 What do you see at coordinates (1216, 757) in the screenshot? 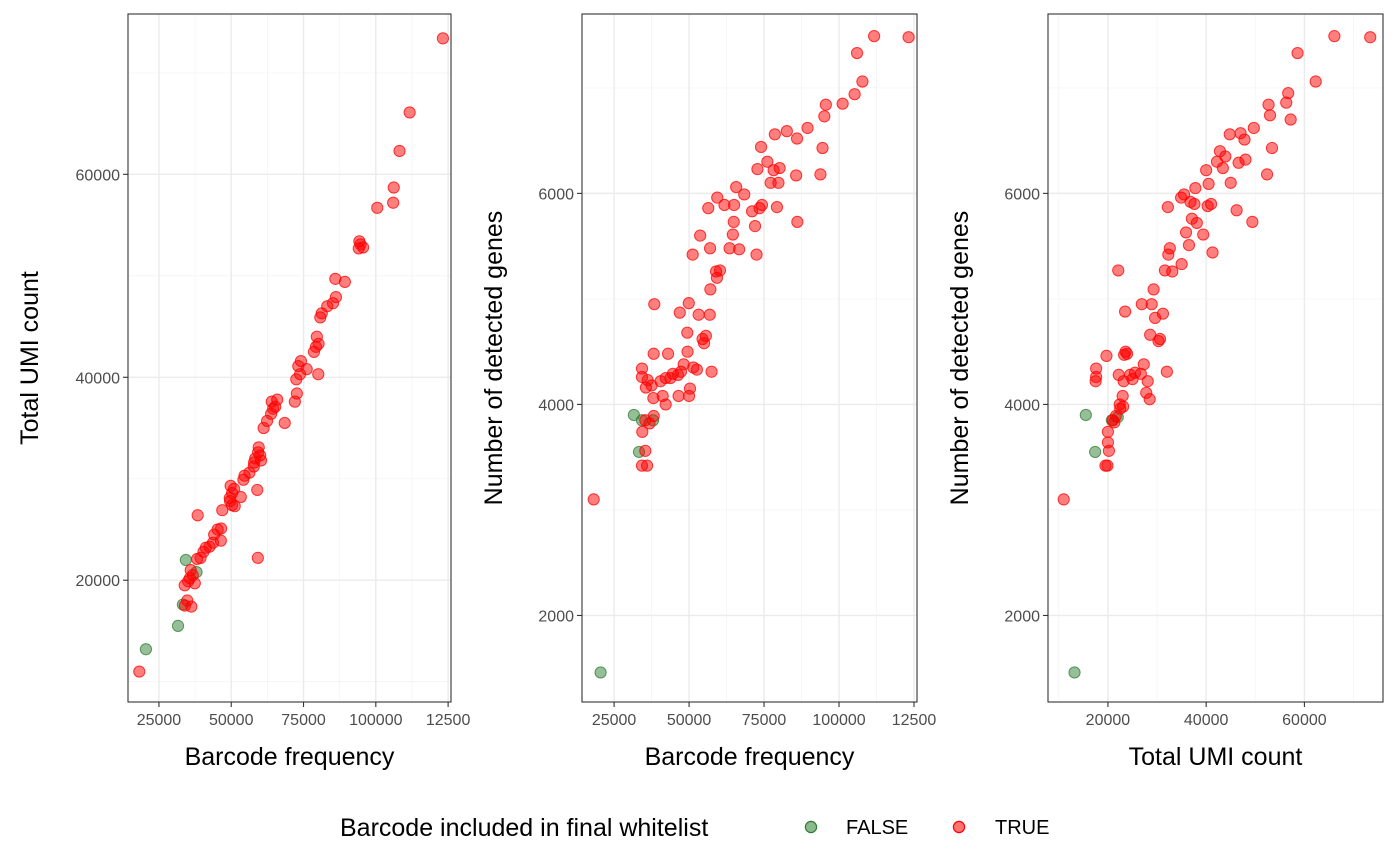
I see `x-axis-title: Total UMI count` at bounding box center [1216, 757].